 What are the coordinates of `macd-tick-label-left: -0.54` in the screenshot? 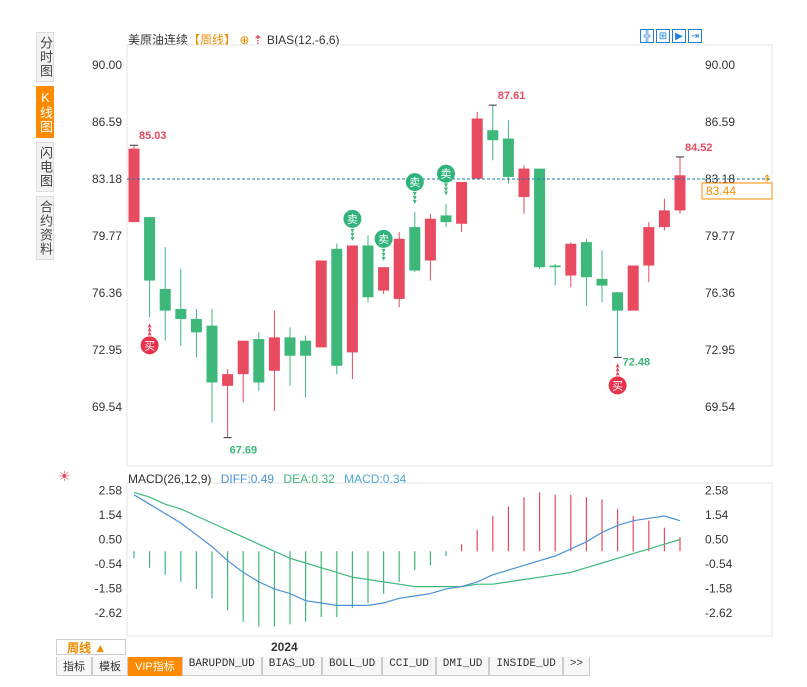 It's located at (109, 564).